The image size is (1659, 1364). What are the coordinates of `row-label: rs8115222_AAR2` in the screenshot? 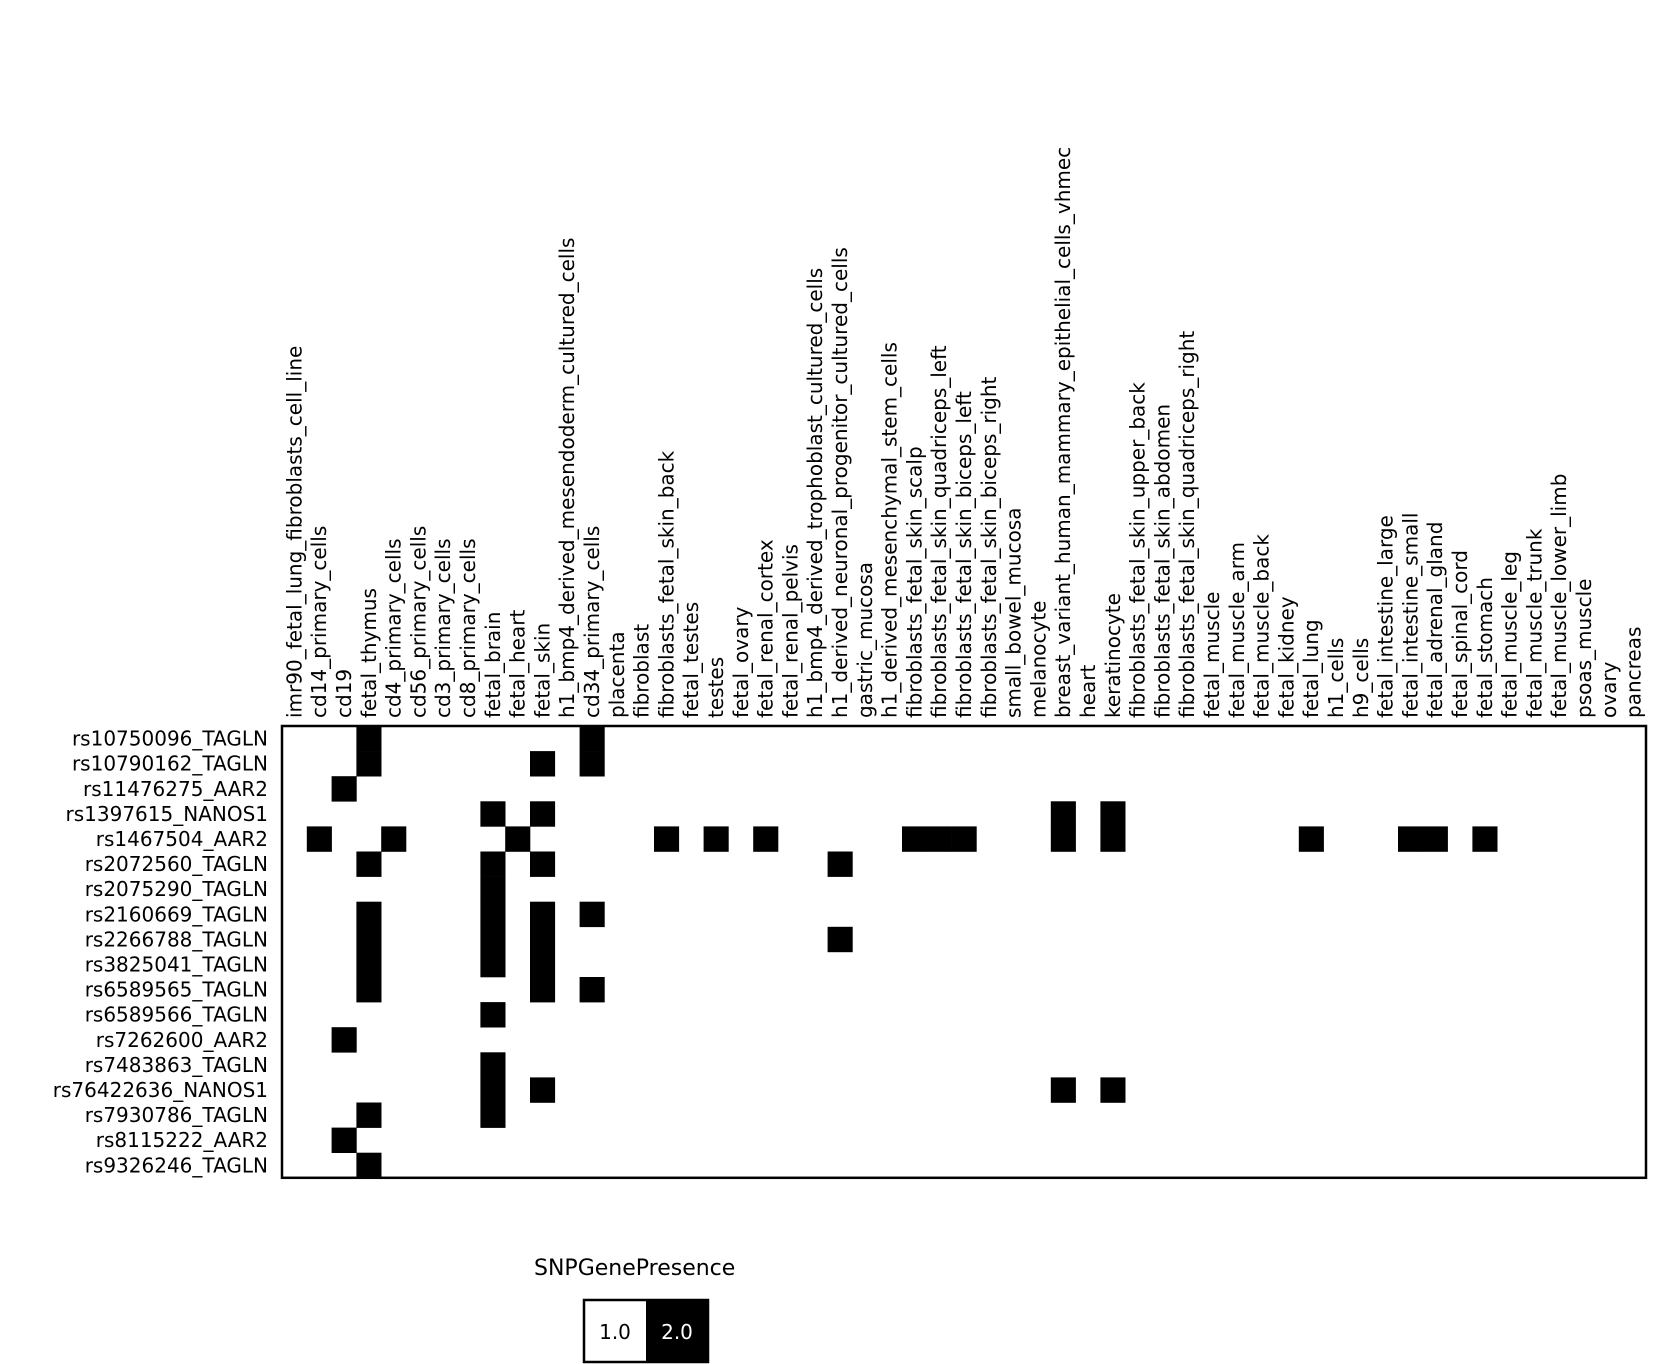 It's located at (182, 1140).